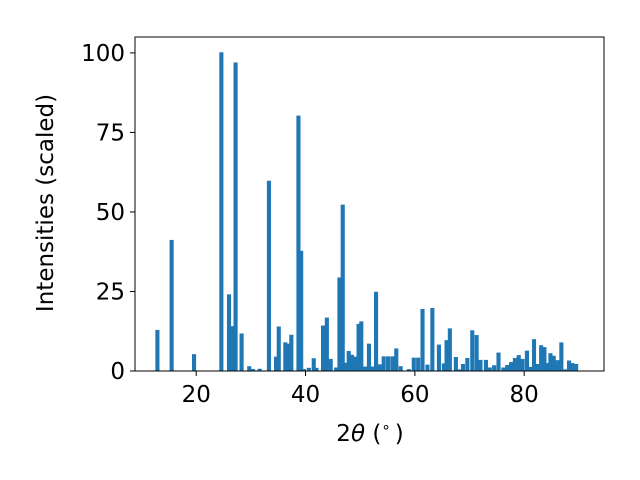 The width and height of the screenshot is (640, 480). I want to click on y-tick-label: 100, so click(103, 54).